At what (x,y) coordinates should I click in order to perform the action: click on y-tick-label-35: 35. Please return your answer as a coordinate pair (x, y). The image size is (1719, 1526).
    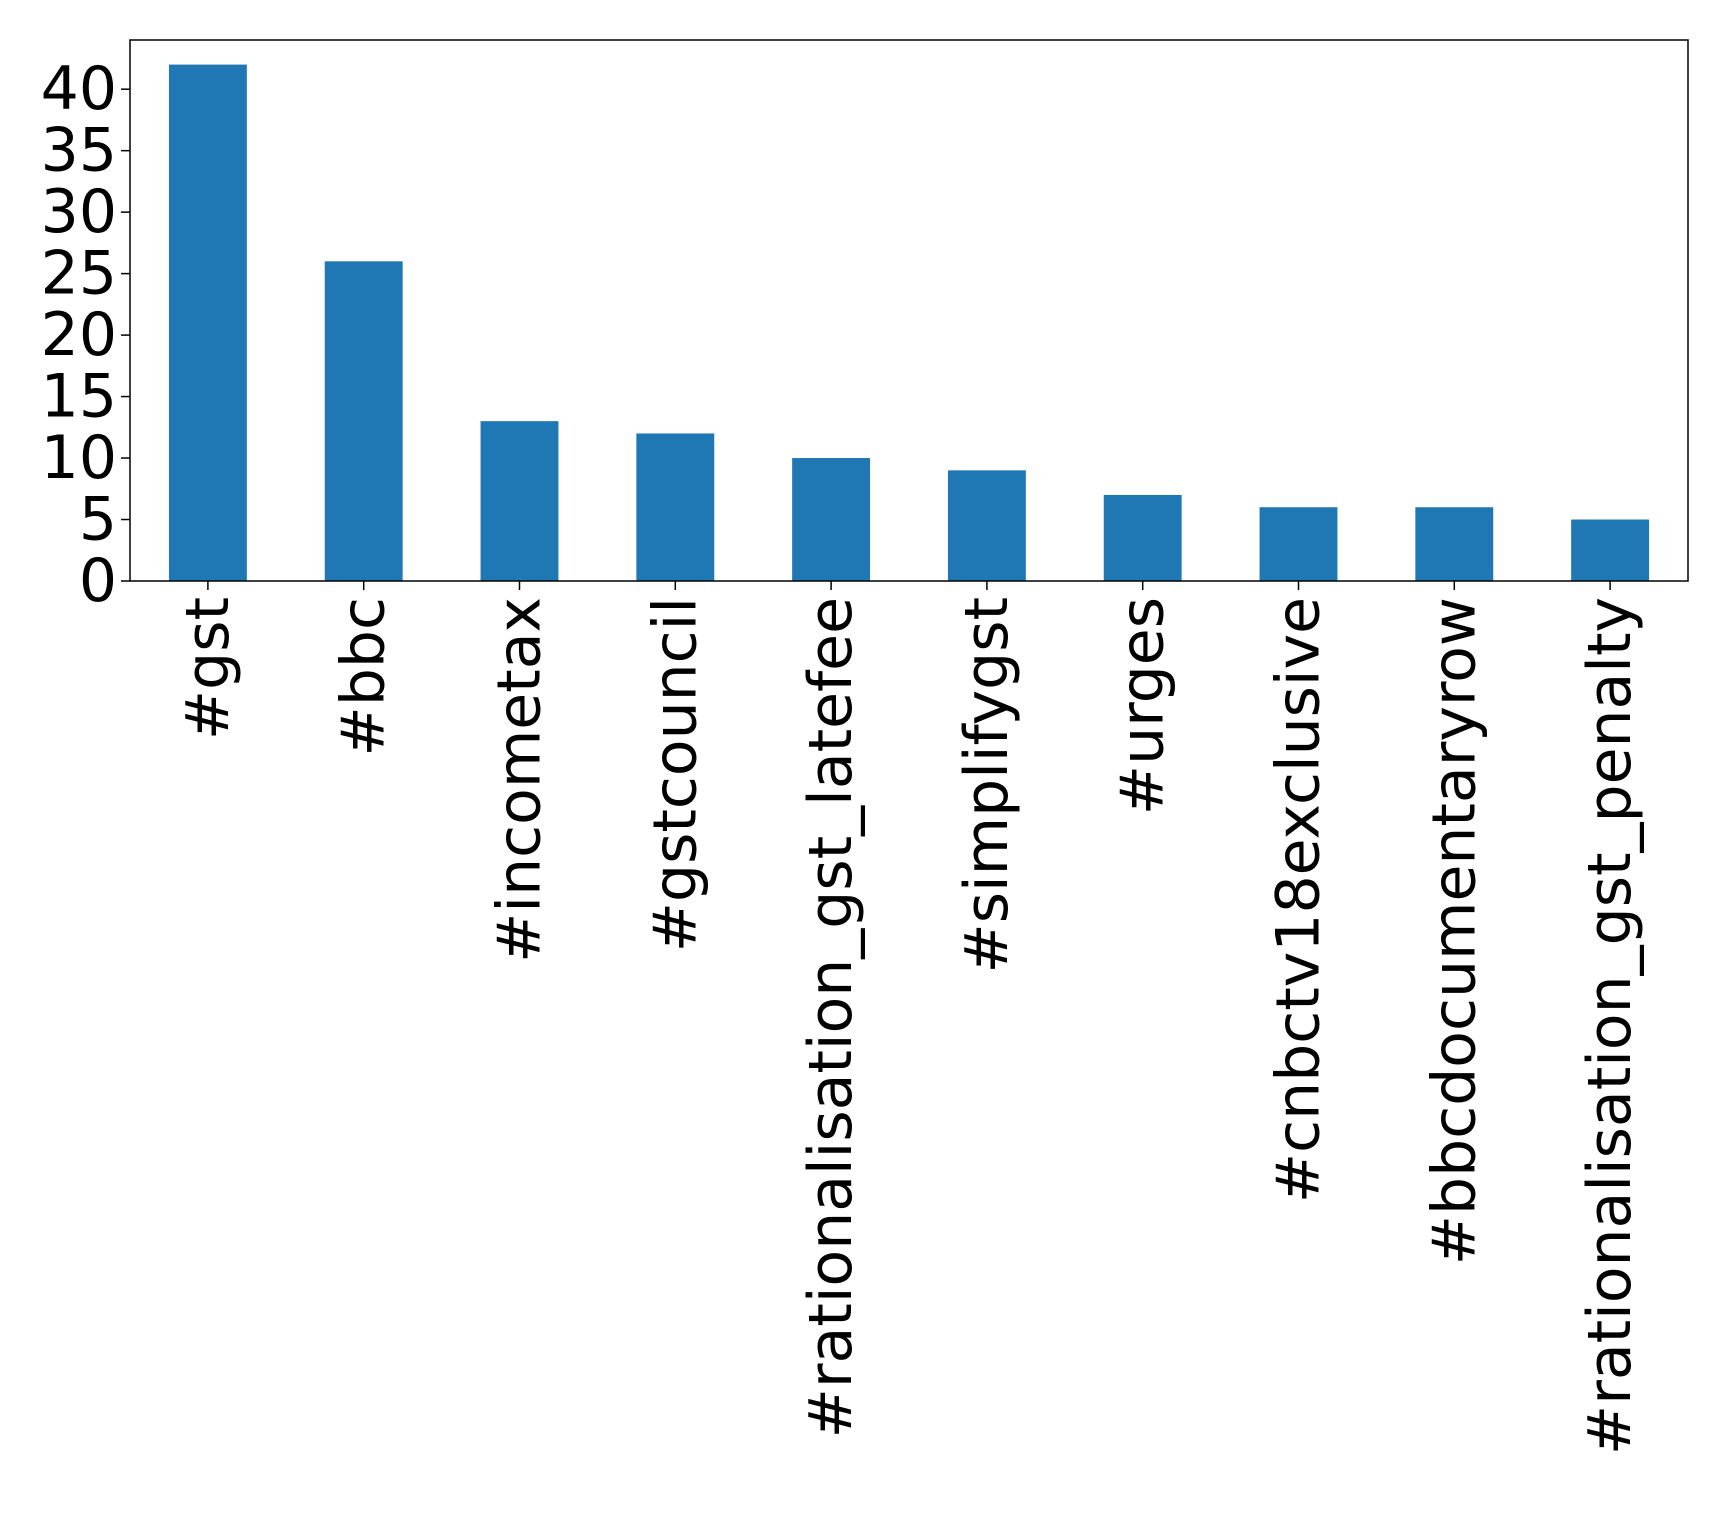
    Looking at the image, I should click on (79, 151).